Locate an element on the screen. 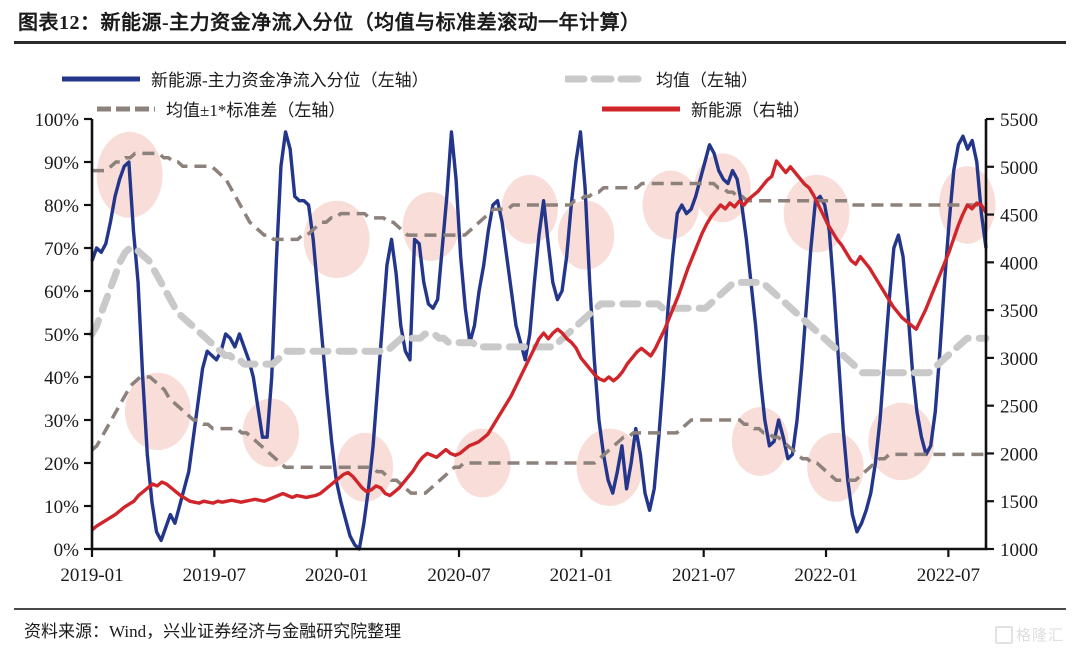 The image size is (1080, 652). right-axis-tick-label: 5000 is located at coordinates (1019, 168).